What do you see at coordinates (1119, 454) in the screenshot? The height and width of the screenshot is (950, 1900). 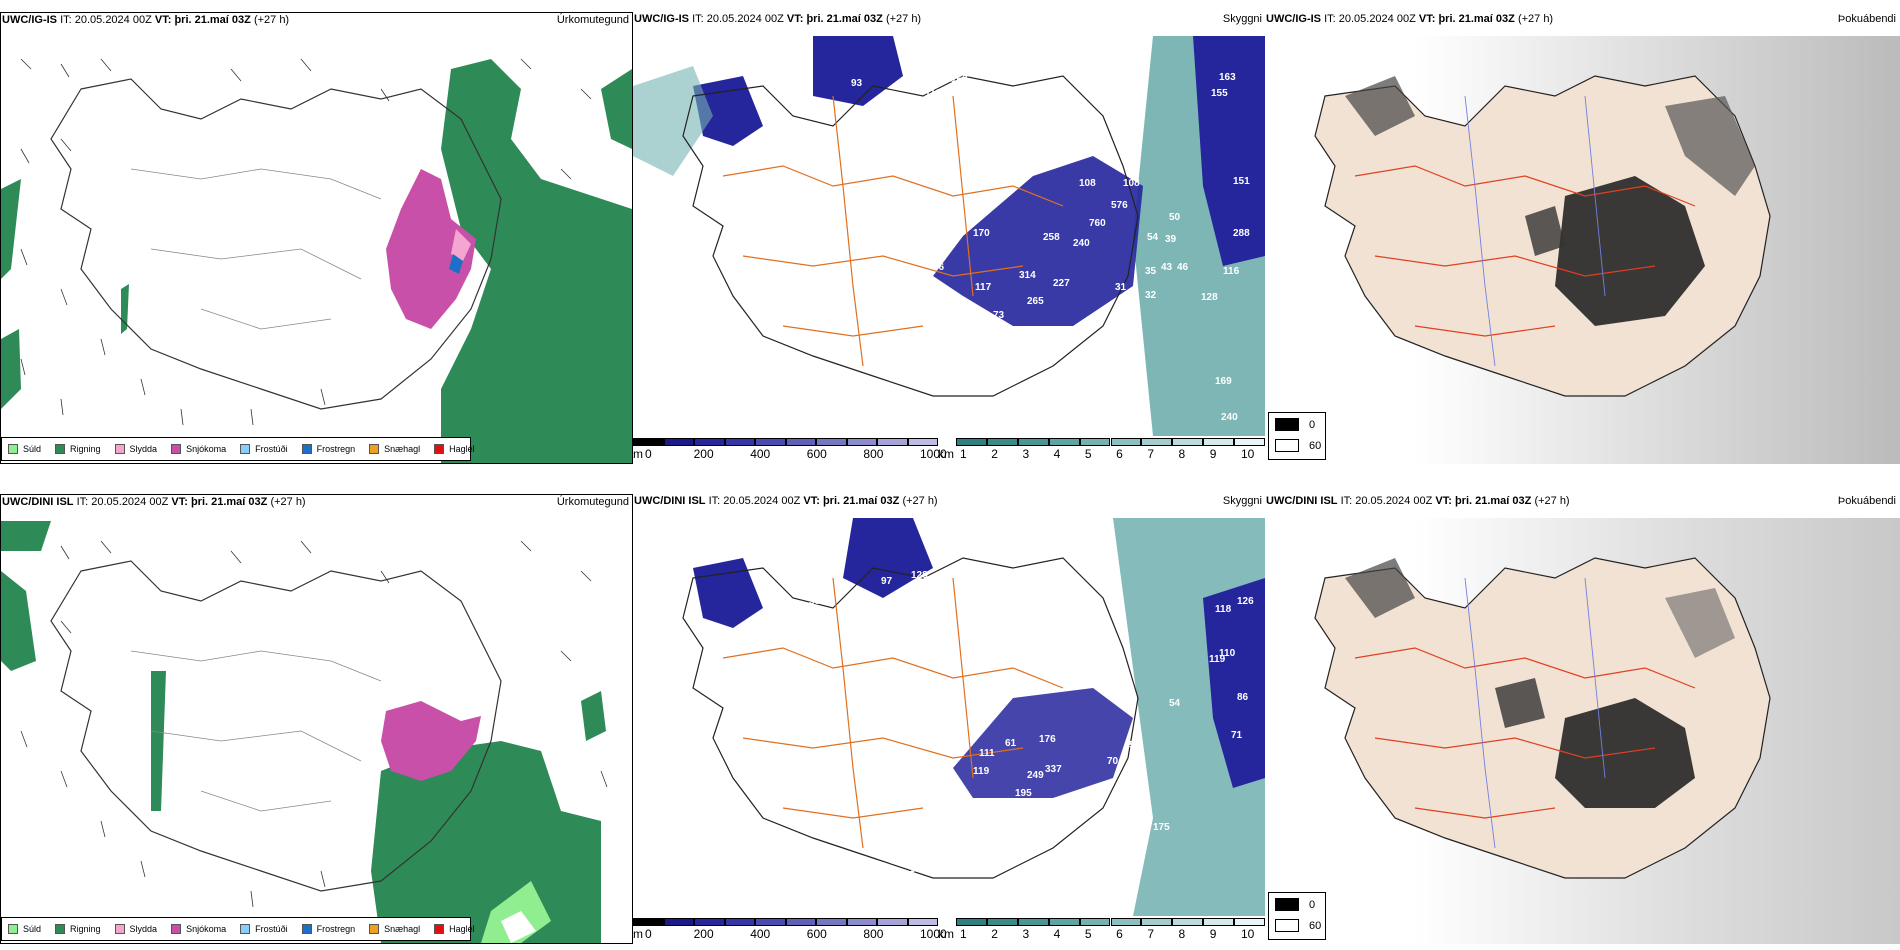 I see `visibility-tick-label: 6` at bounding box center [1119, 454].